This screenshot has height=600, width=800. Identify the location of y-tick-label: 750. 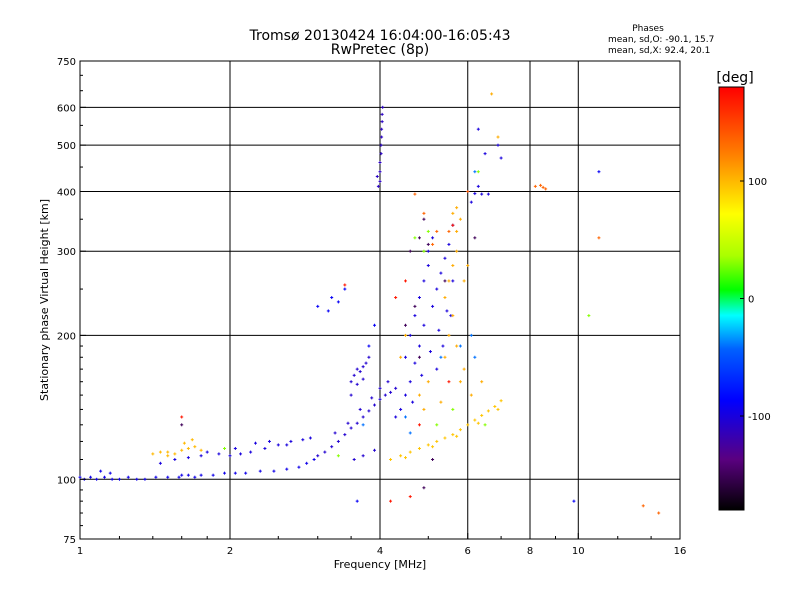
(66, 62).